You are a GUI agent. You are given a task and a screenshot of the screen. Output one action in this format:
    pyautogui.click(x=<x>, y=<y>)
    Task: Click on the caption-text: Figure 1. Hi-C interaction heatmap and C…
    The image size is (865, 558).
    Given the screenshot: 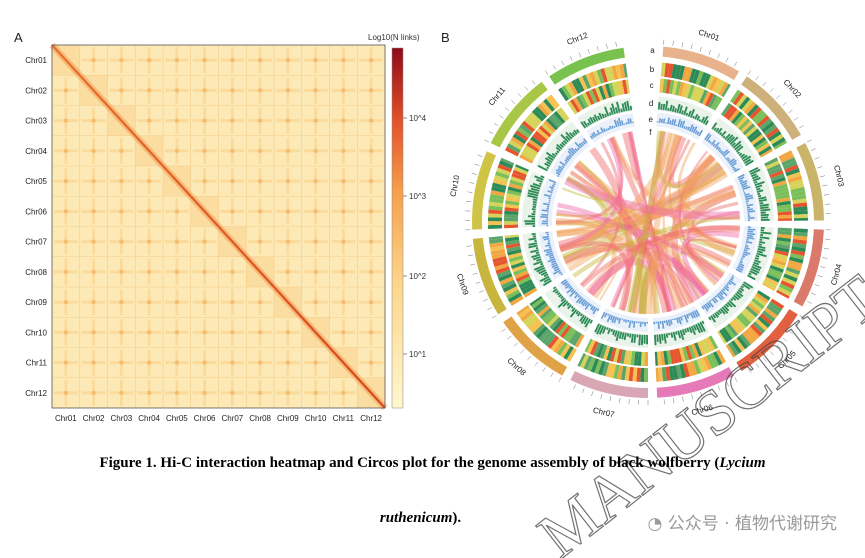 What is the action you would take?
    pyautogui.click(x=409, y=463)
    